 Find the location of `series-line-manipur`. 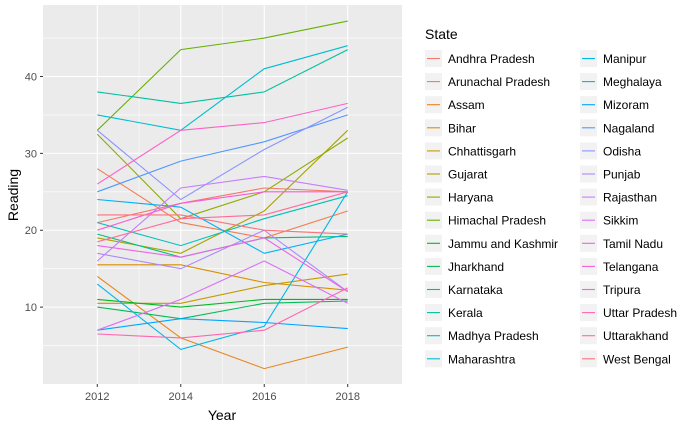

series-line-manipur is located at coordinates (222, 271).